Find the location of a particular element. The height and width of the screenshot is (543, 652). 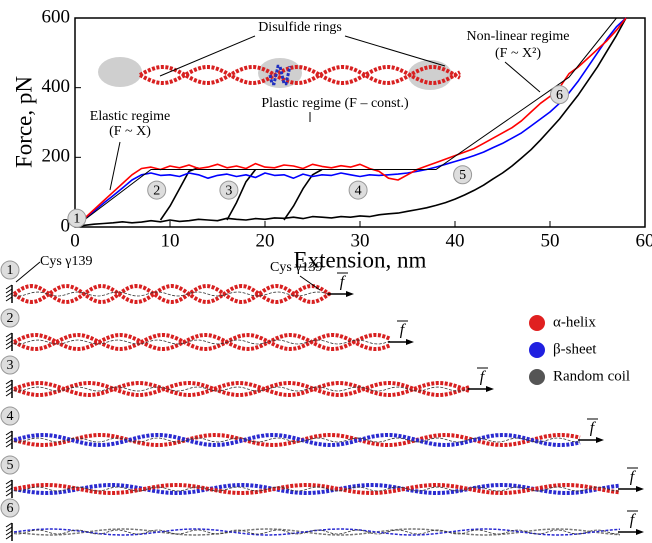

x-tick-label: 50 is located at coordinates (550, 240).